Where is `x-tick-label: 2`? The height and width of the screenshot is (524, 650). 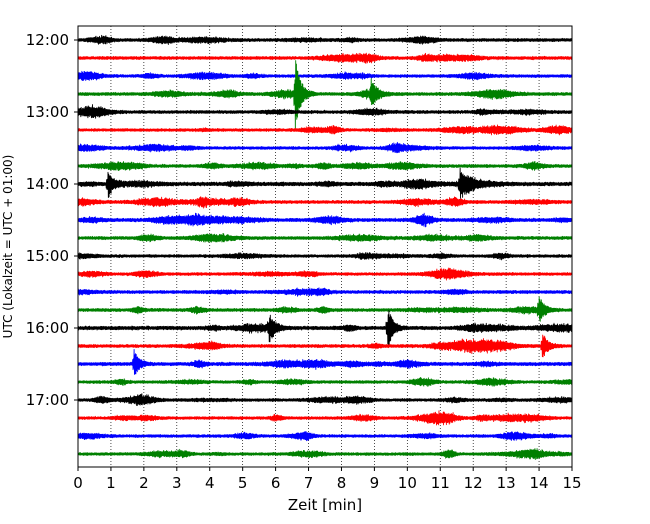
x-tick-label: 2 is located at coordinates (144, 483).